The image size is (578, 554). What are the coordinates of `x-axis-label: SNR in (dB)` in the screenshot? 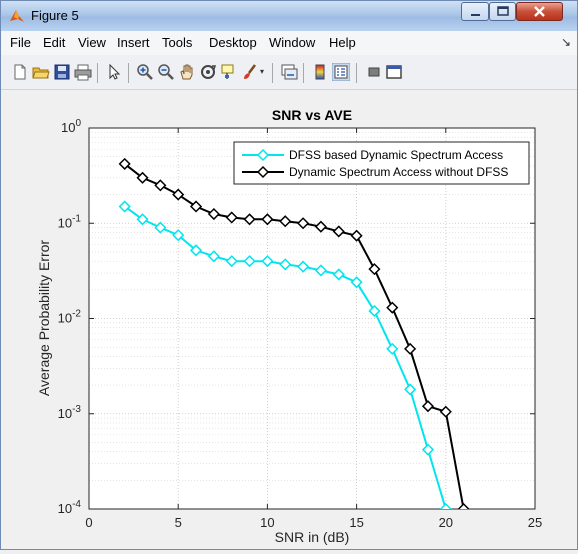 It's located at (312, 537).